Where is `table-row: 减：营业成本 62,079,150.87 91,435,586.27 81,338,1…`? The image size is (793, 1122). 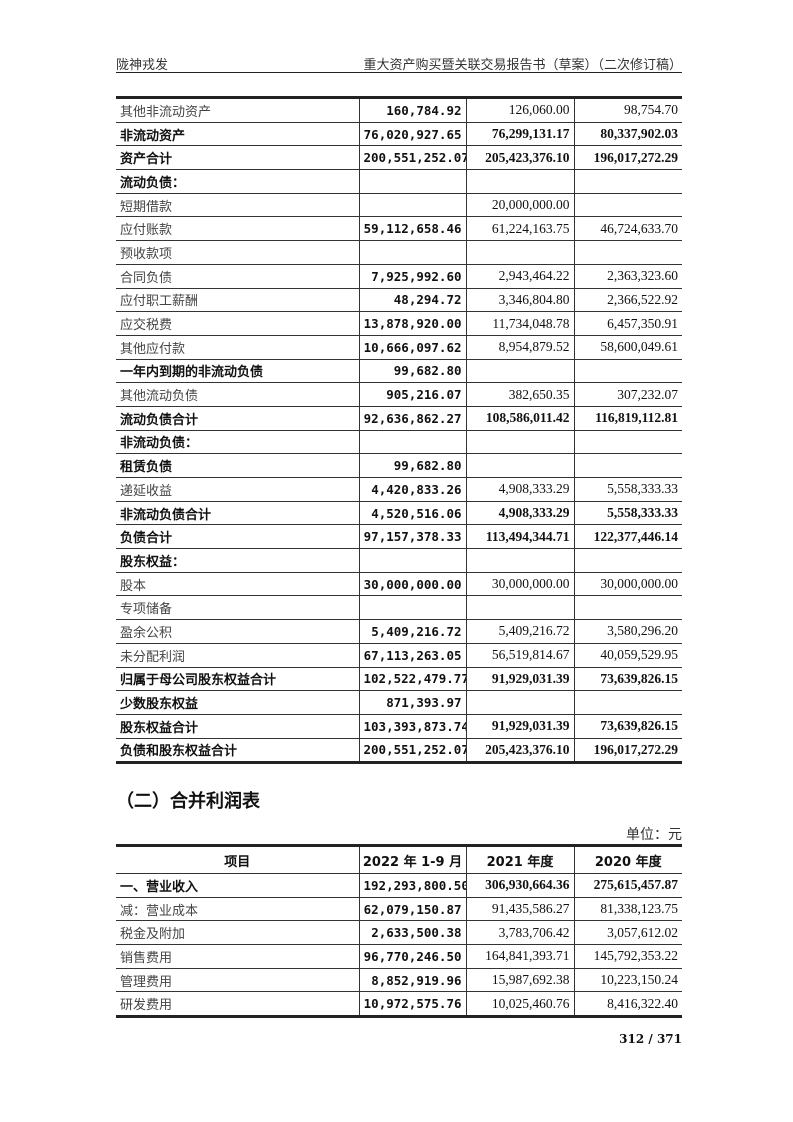 table-row: 减：营业成本 62,079,150.87 91,435,586.27 81,338,1… is located at coordinates (399, 909).